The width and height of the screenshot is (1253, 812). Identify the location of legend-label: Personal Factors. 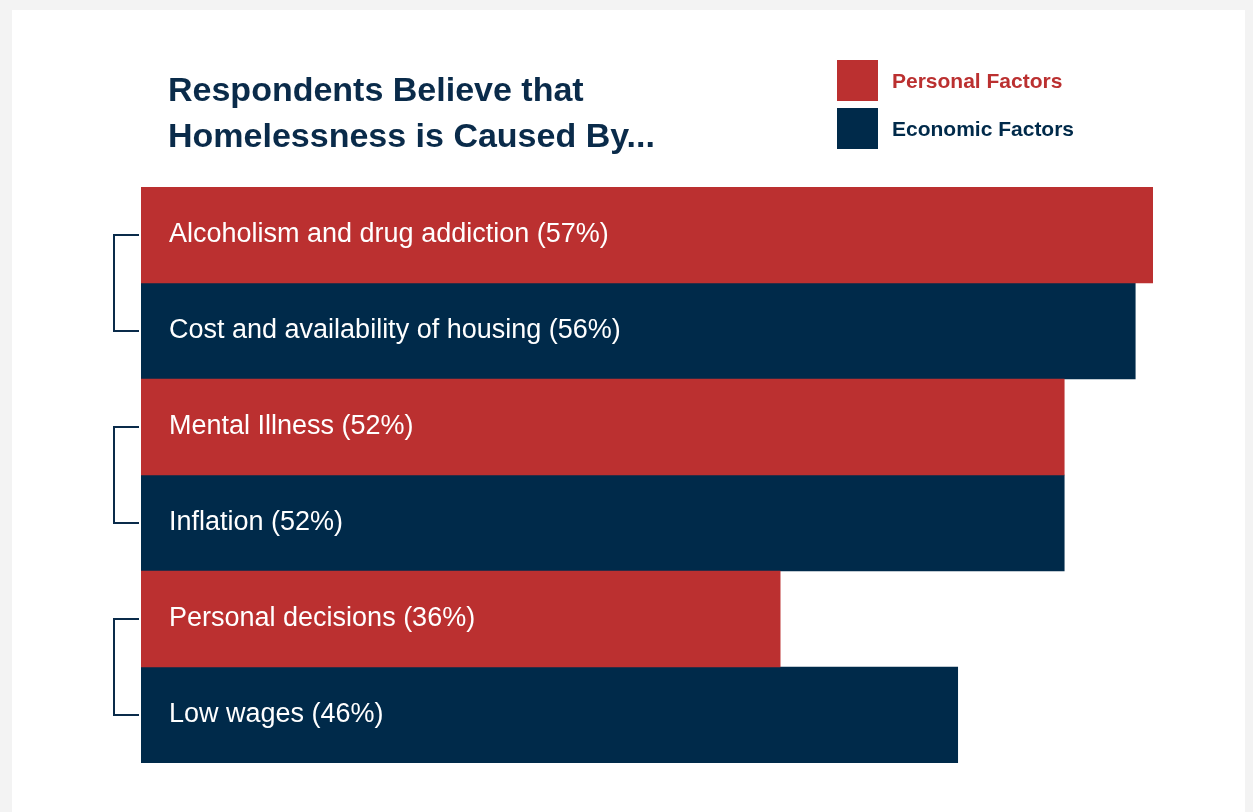
(977, 80).